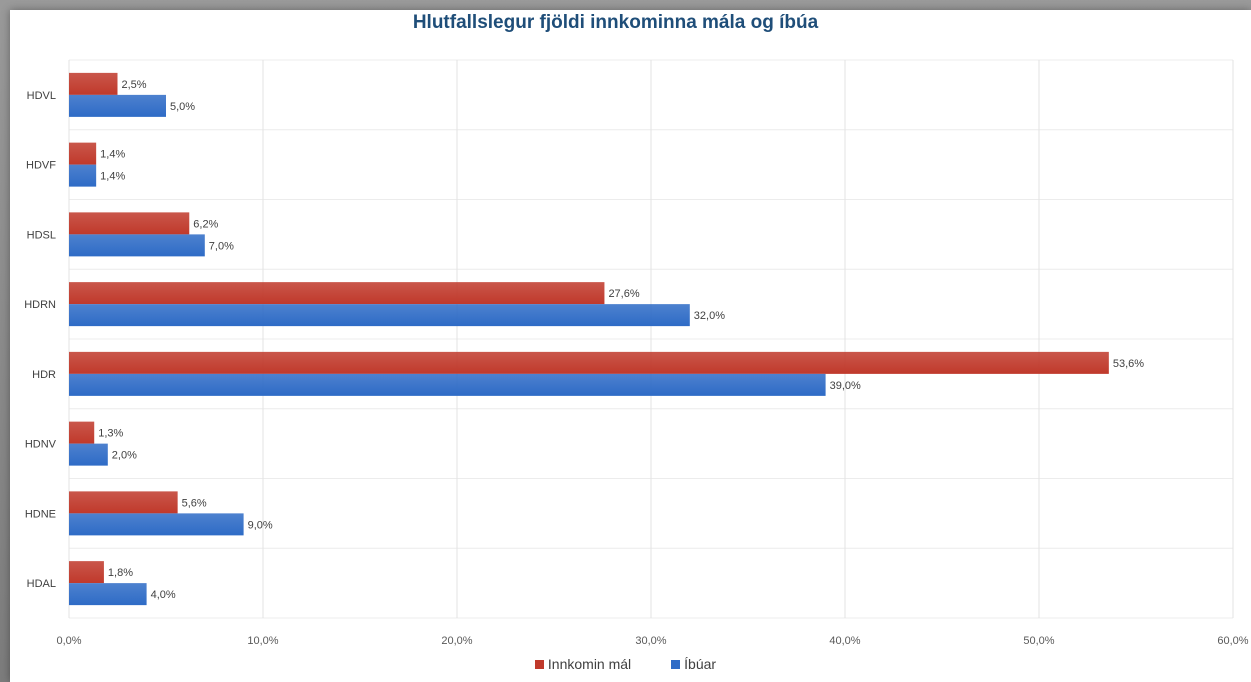 The width and height of the screenshot is (1251, 682). What do you see at coordinates (41, 445) in the screenshot?
I see `category-label: HDNV` at bounding box center [41, 445].